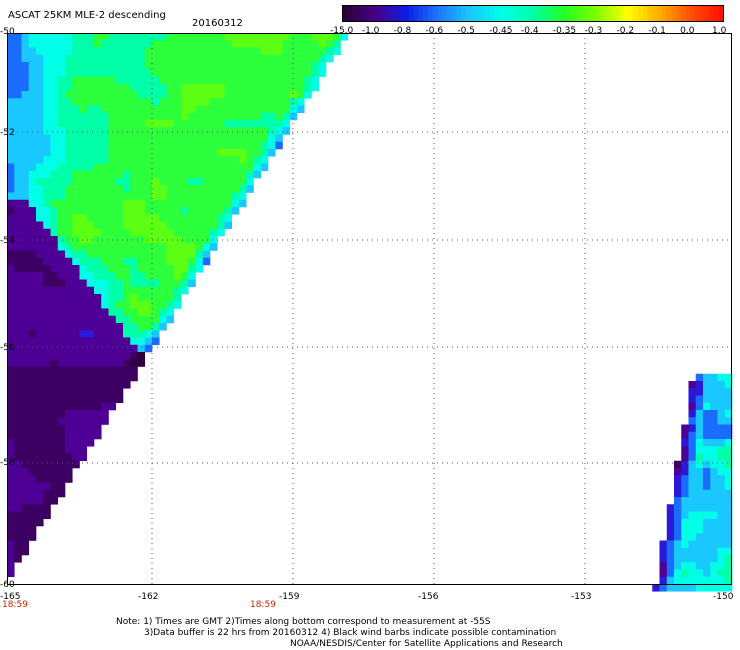  Describe the element at coordinates (687, 31) in the screenshot. I see `color-scale-label: 0.0` at that location.